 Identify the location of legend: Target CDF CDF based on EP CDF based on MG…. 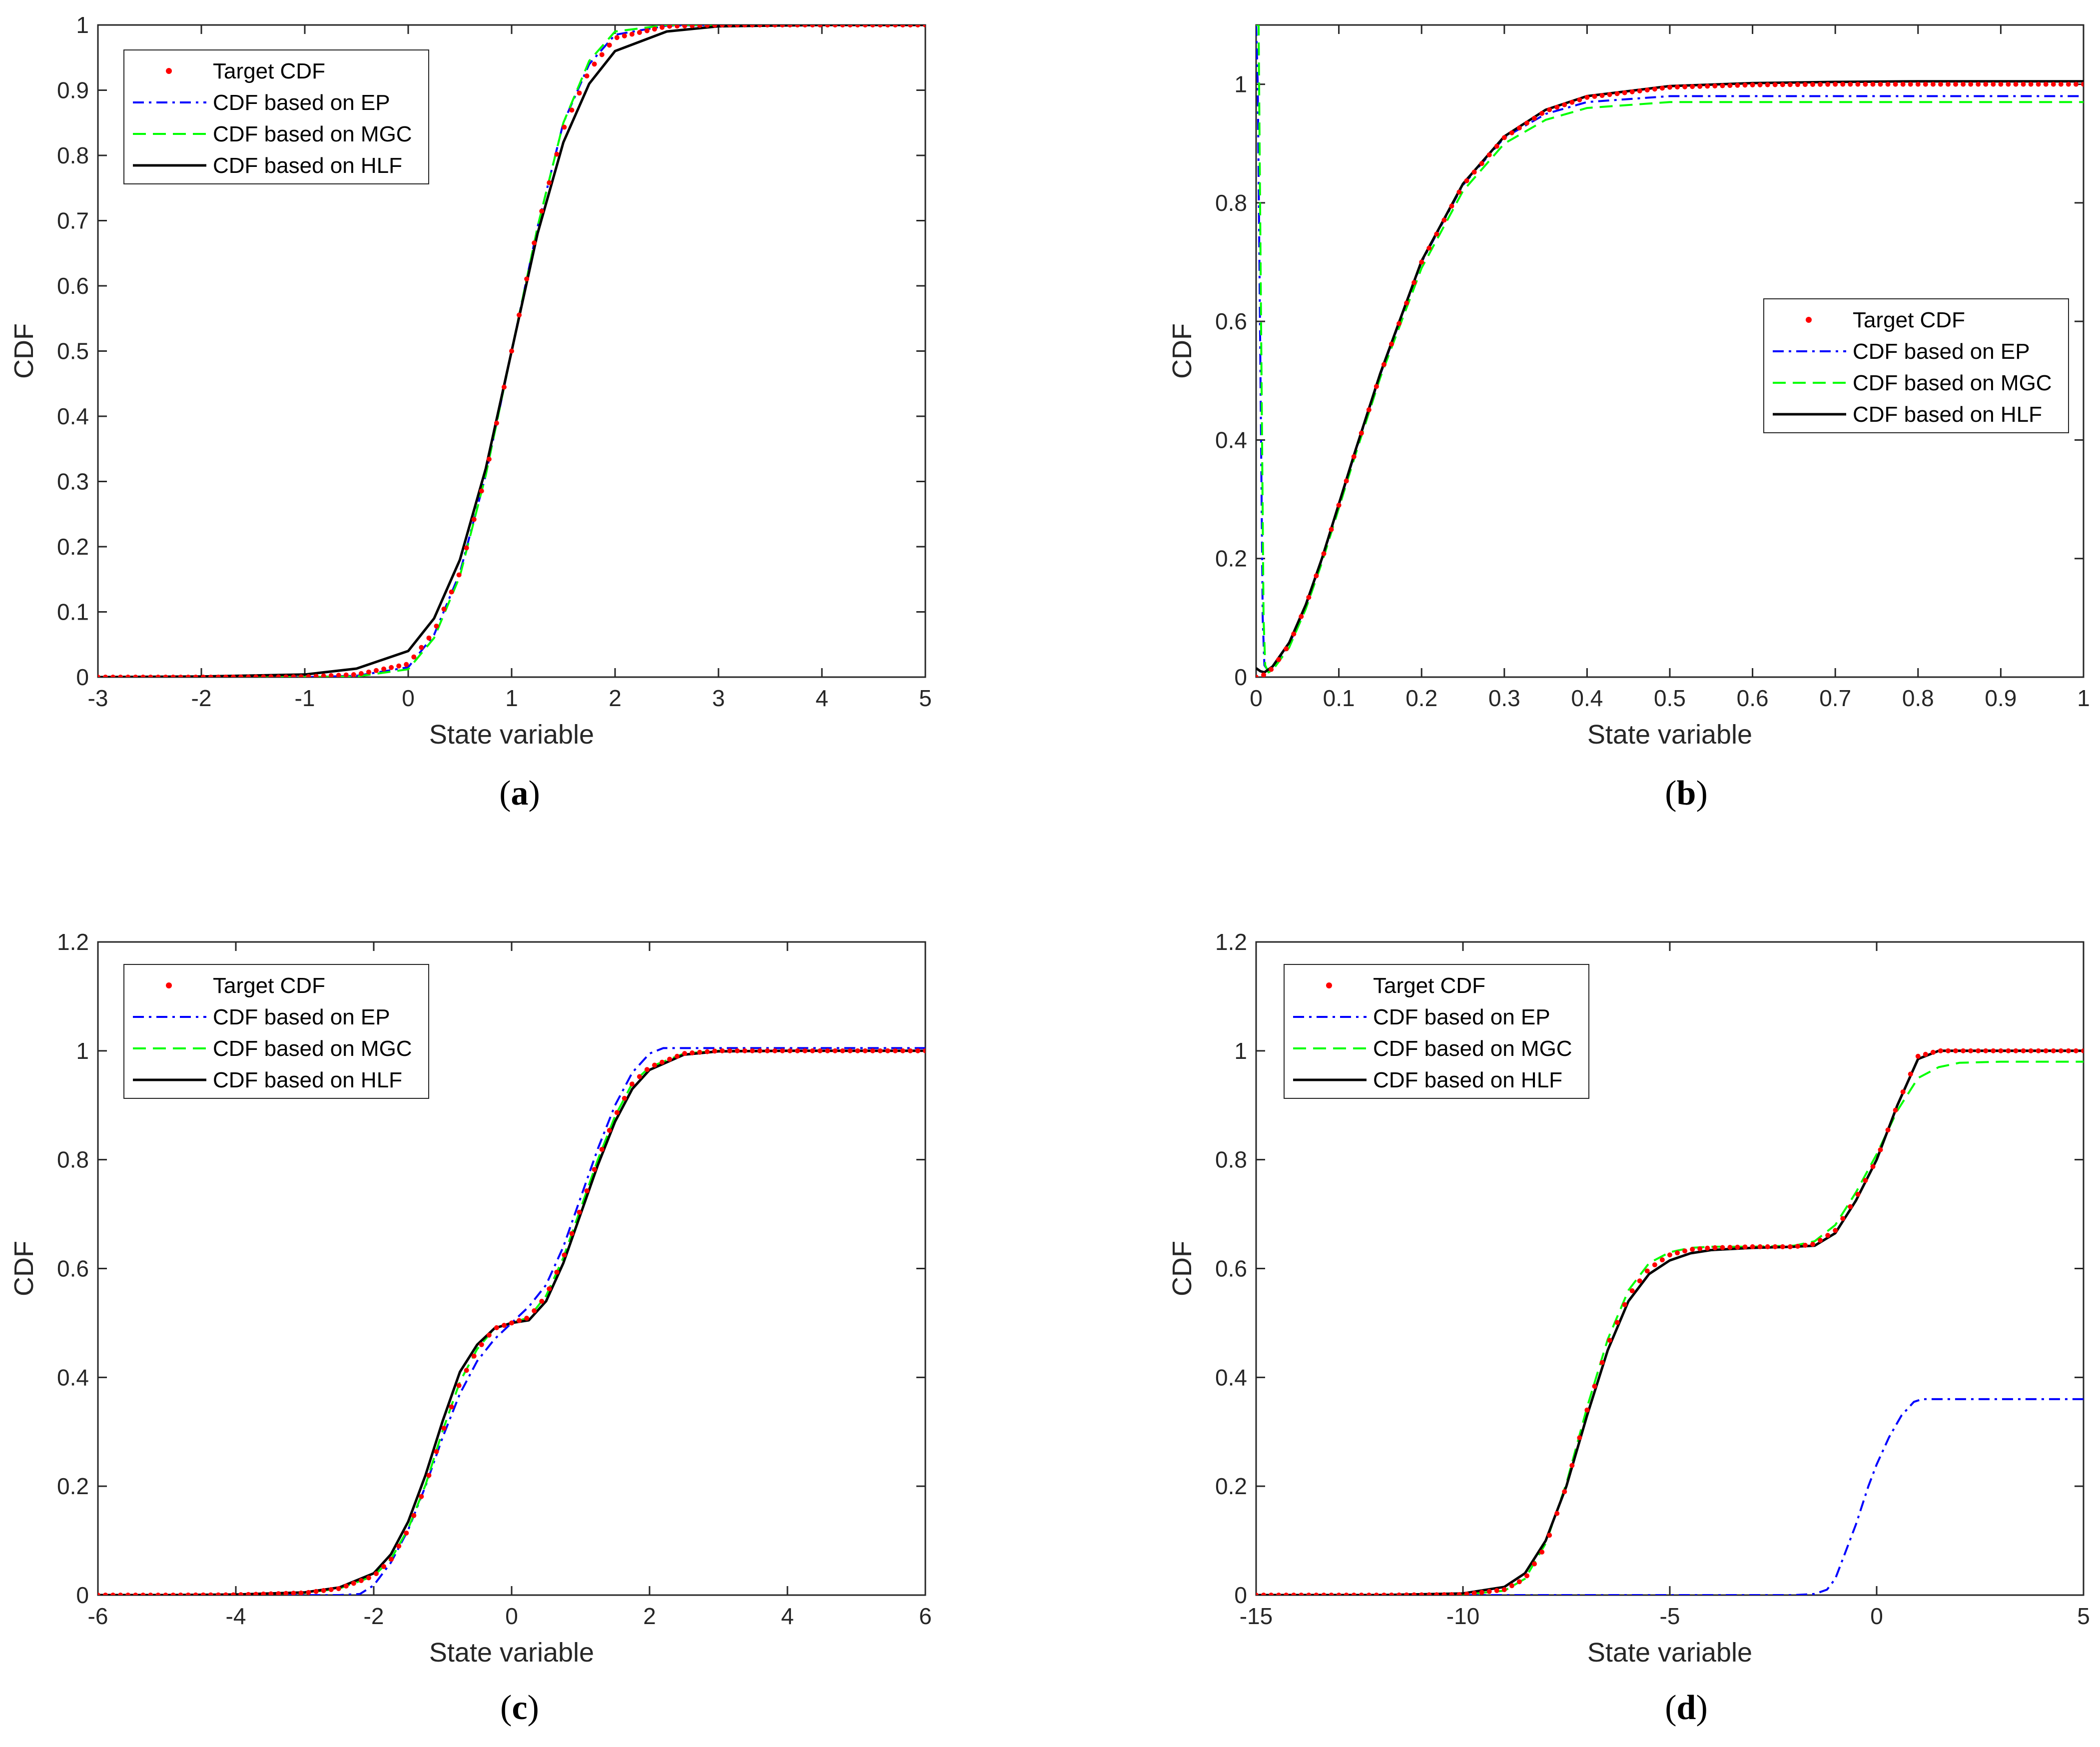
(276, 116).